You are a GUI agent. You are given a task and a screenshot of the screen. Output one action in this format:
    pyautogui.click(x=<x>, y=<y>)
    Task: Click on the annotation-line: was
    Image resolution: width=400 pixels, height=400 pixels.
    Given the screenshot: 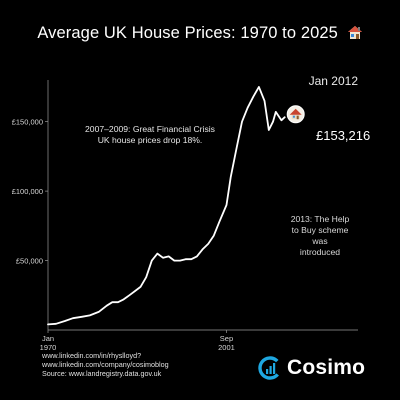 What is the action you would take?
    pyautogui.click(x=320, y=241)
    